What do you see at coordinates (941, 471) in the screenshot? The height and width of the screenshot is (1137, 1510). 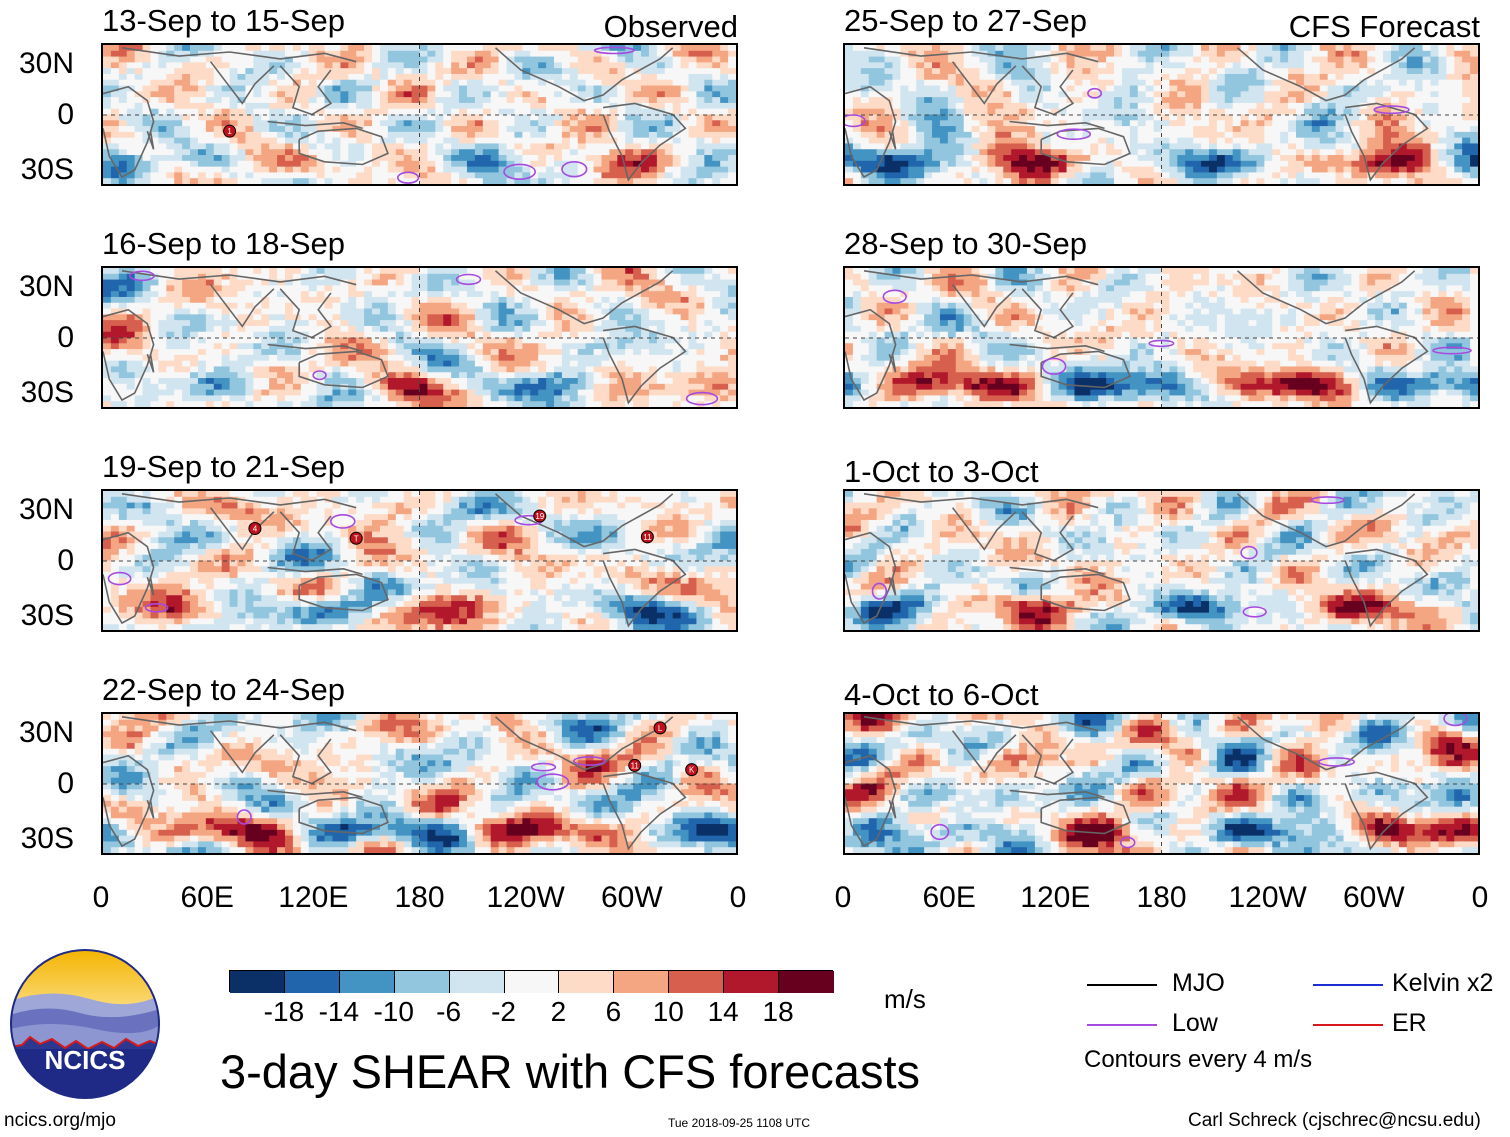 I see `panel-title-7: 1-Oct to 3-Oct` at bounding box center [941, 471].